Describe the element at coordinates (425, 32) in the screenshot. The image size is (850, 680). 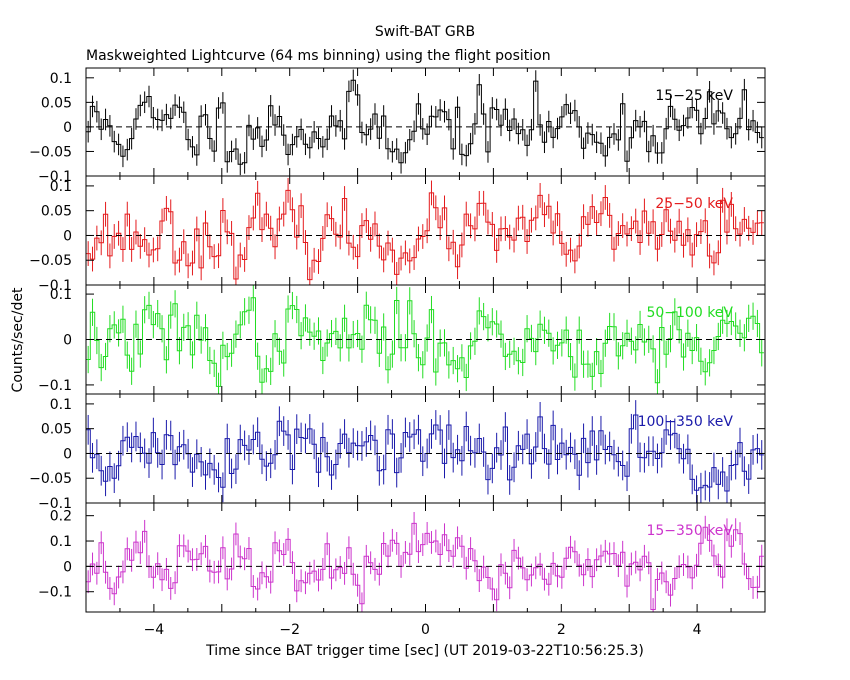
I see `chart-title: Swift-BAT GRB` at that location.